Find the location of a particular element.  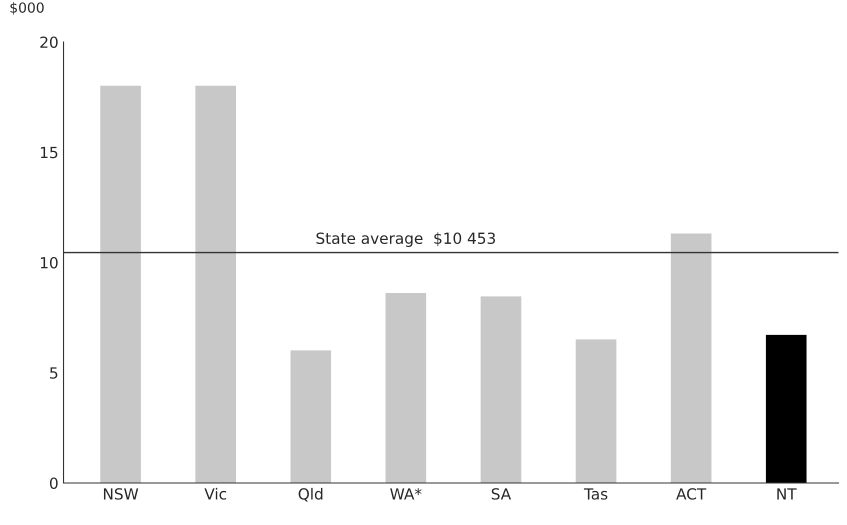

x-tick-label: Tas is located at coordinates (596, 494).